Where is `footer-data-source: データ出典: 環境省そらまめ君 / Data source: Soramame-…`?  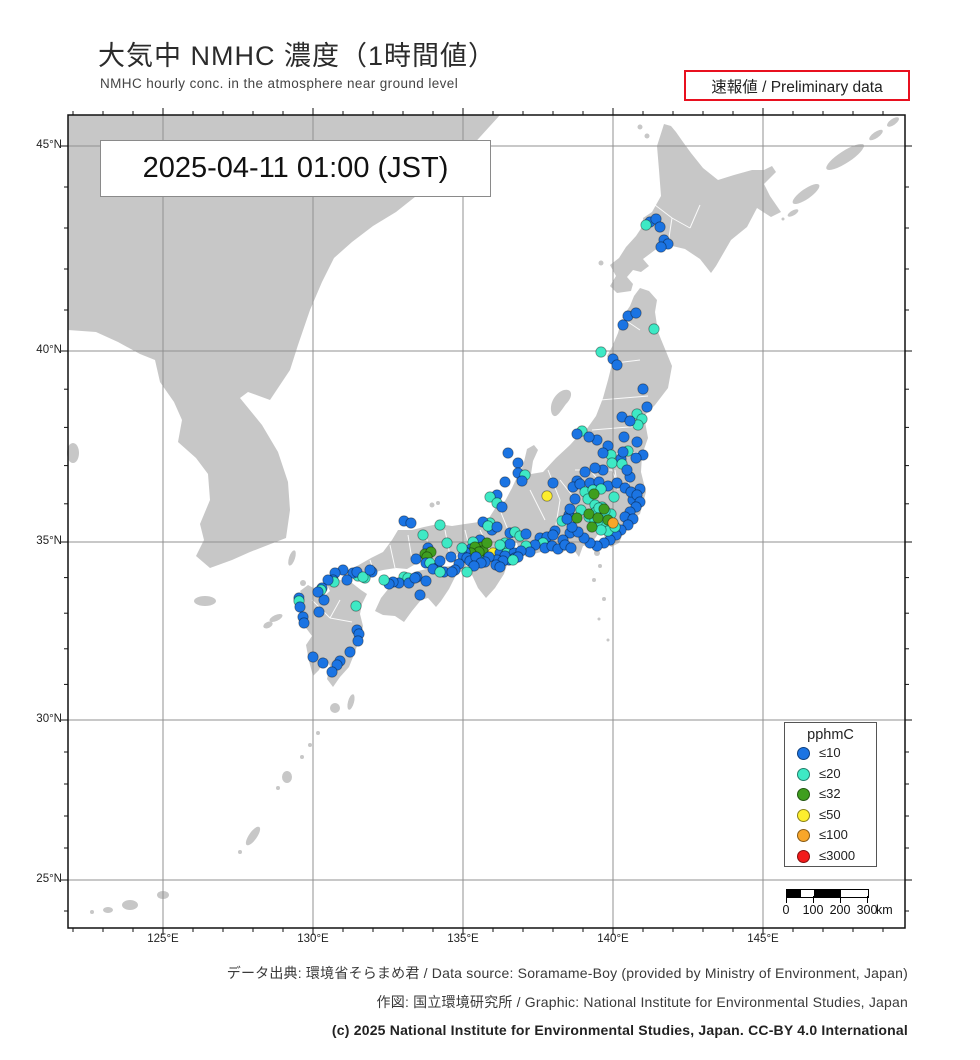 footer-data-source: データ出典: 環境省そらまめ君 / Data source: Soramame-… is located at coordinates (567, 973).